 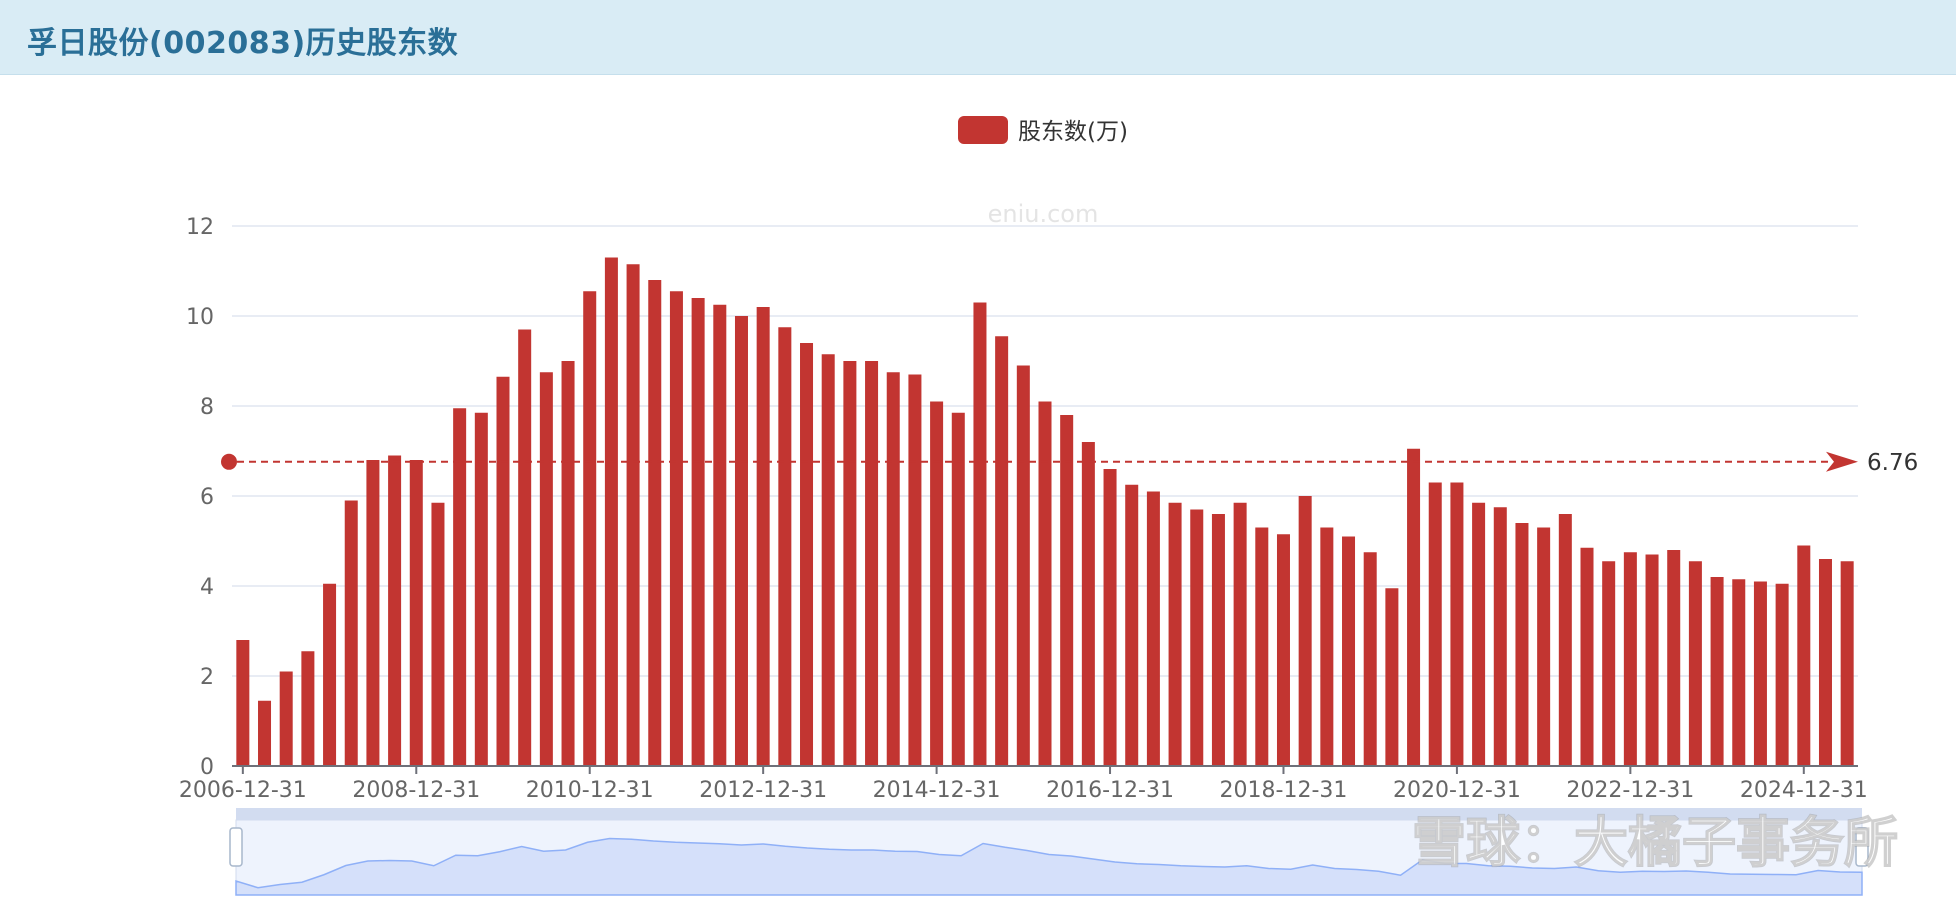 What do you see at coordinates (200, 497) in the screenshot?
I see `y-axis: 0 2 4 6 8 10 12` at bounding box center [200, 497].